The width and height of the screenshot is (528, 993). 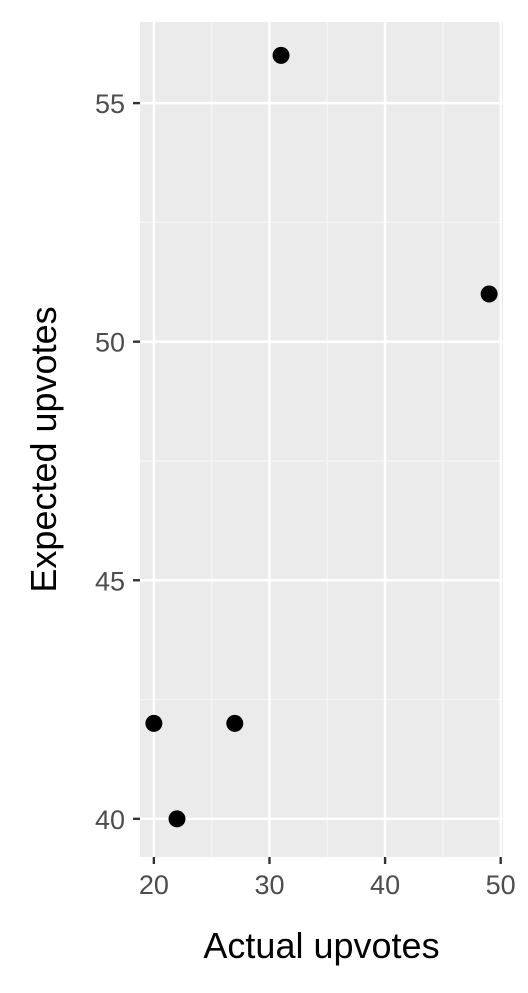 What do you see at coordinates (117, 462) in the screenshot?
I see `y-axis-ticks: 40 45 50 55` at bounding box center [117, 462].